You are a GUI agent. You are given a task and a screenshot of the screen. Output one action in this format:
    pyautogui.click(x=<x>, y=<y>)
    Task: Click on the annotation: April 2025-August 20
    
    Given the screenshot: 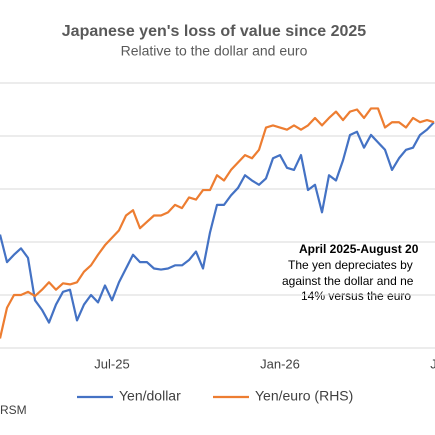 What is the action you would take?
    pyautogui.click(x=359, y=249)
    